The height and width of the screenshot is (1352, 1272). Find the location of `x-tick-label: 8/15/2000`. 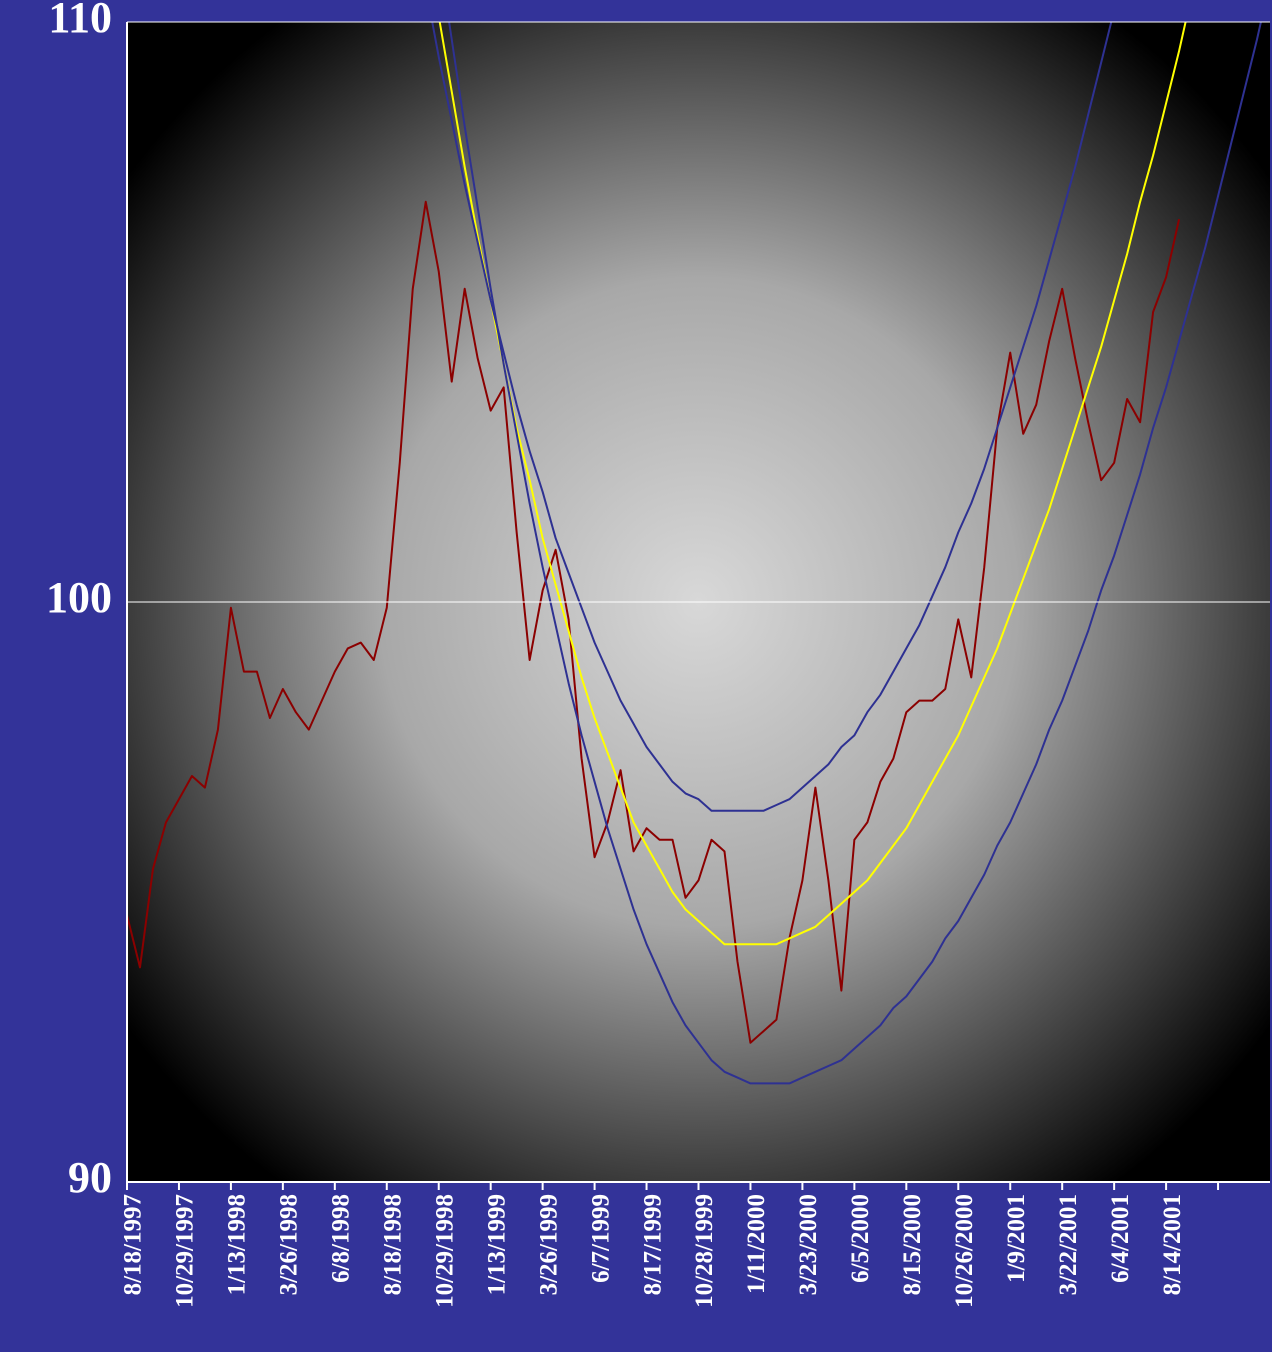

x-tick-label: 8/15/2000 is located at coordinates (912, 1244).